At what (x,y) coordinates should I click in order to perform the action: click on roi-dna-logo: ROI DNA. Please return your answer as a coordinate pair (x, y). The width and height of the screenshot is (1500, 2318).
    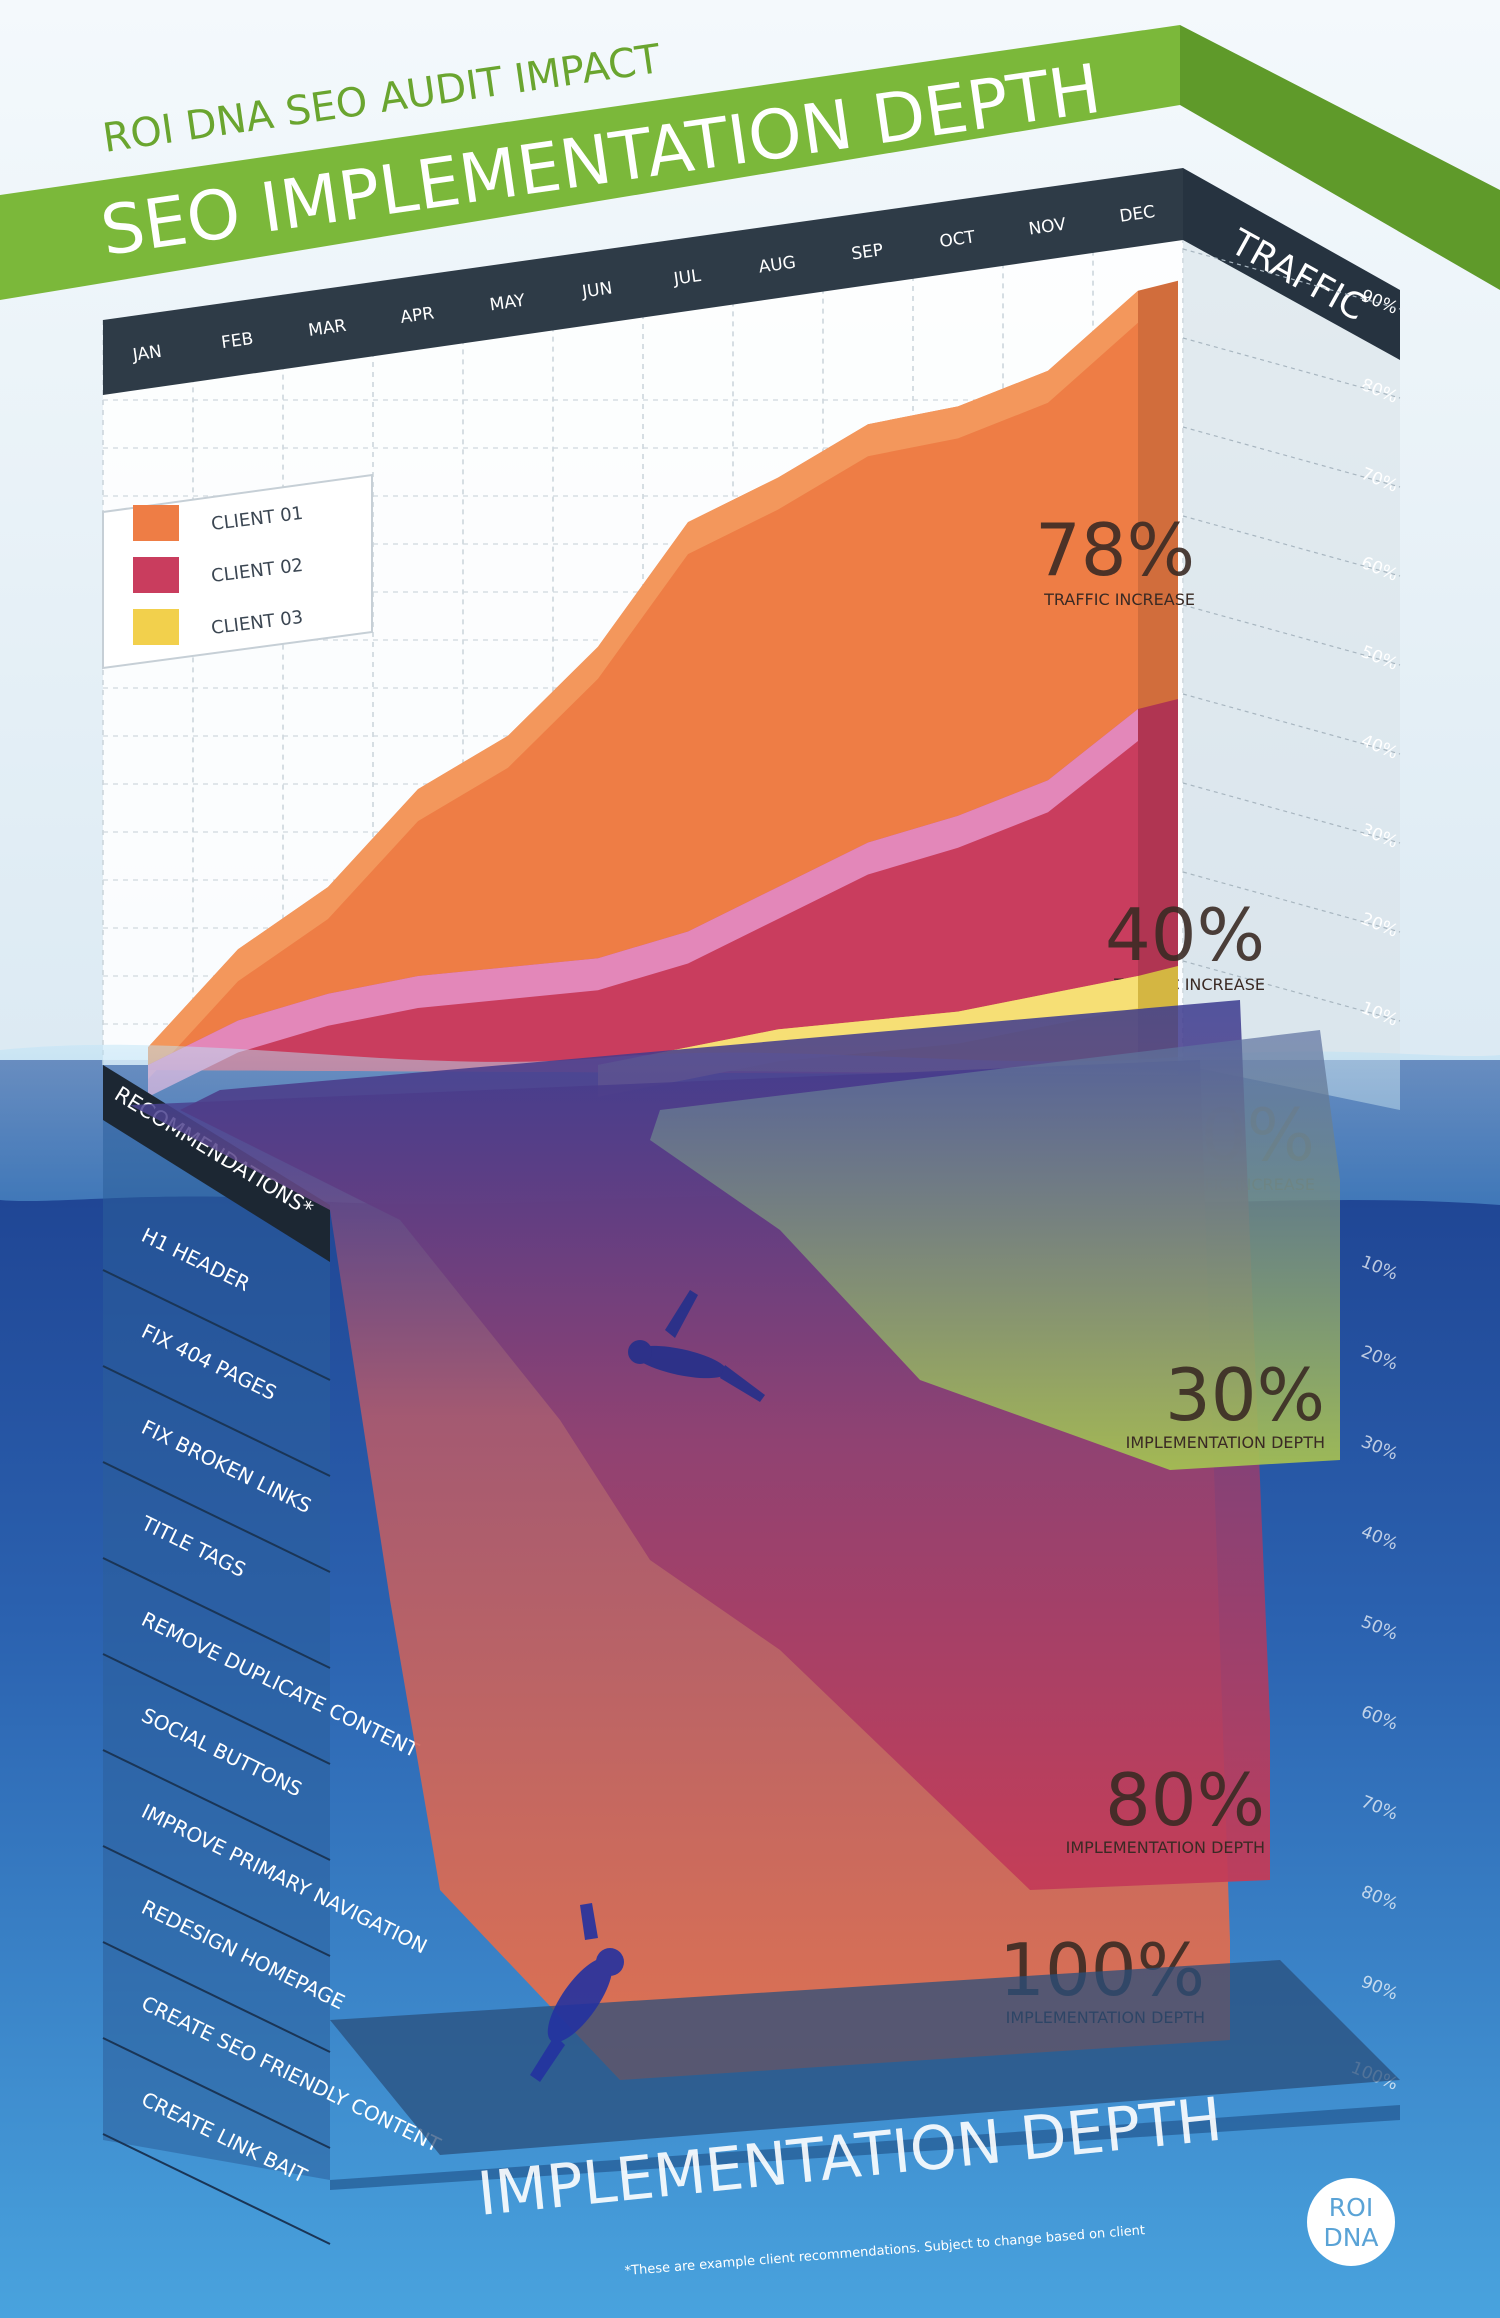
    Looking at the image, I should click on (1351, 2222).